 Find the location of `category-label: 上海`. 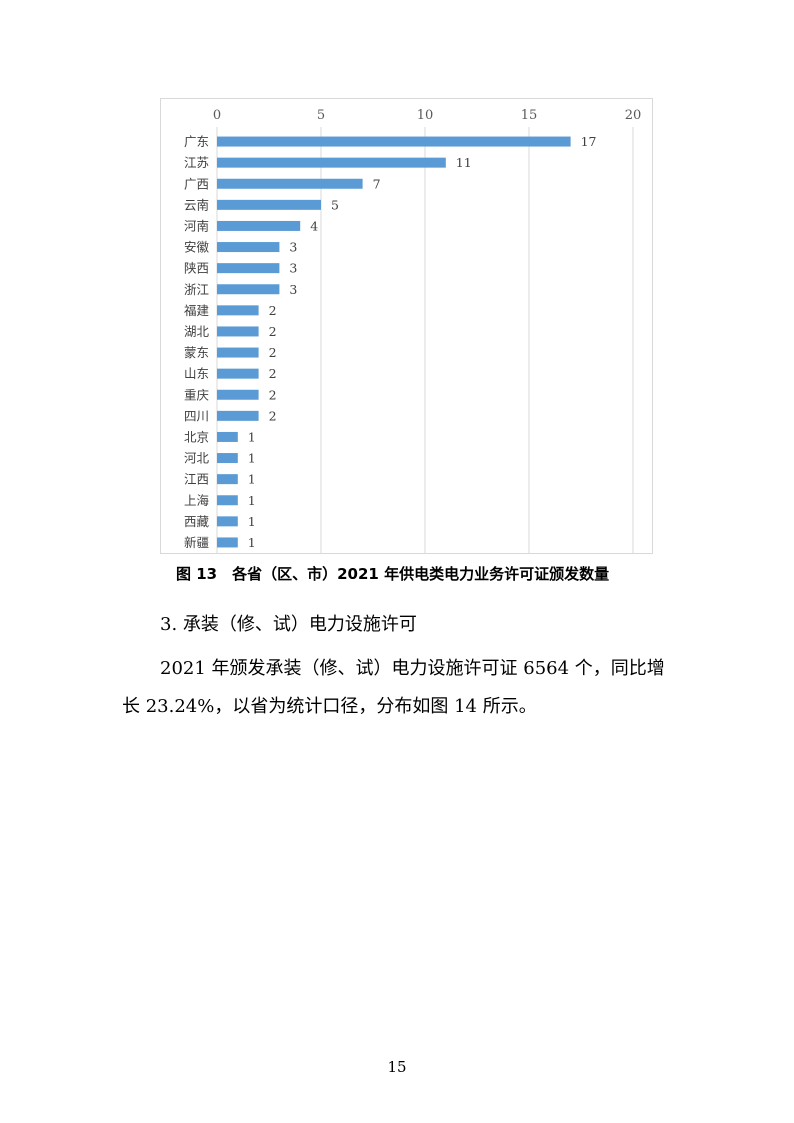

category-label: 上海 is located at coordinates (197, 500).